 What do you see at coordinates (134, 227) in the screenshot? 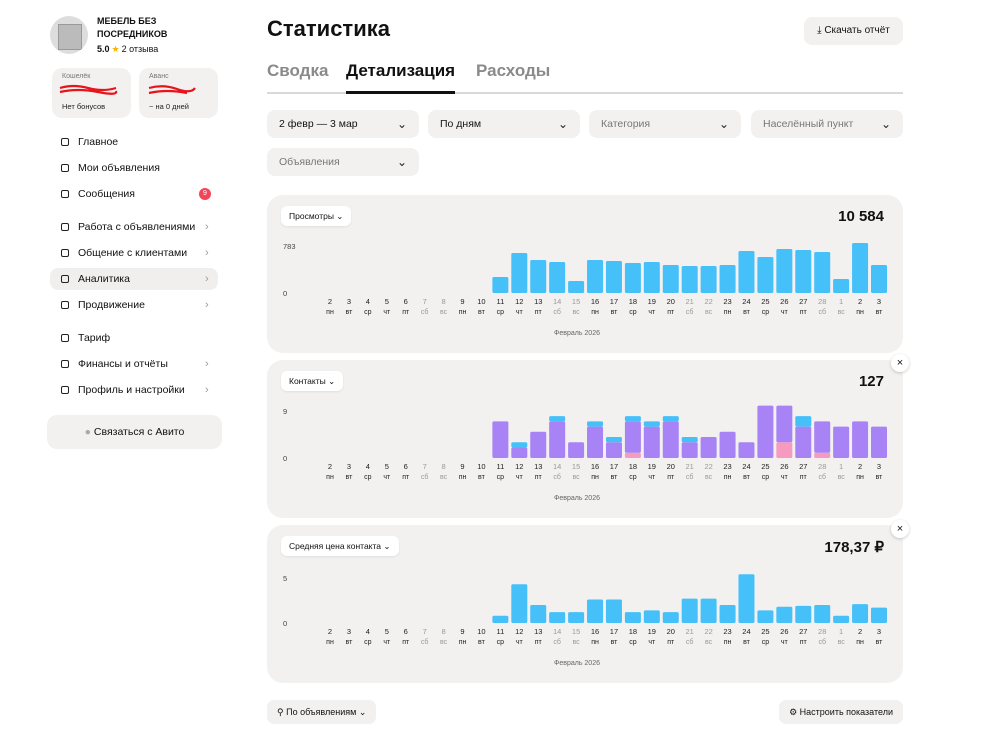
I see `nav-item: Работа с объявлениями ›` at bounding box center [134, 227].